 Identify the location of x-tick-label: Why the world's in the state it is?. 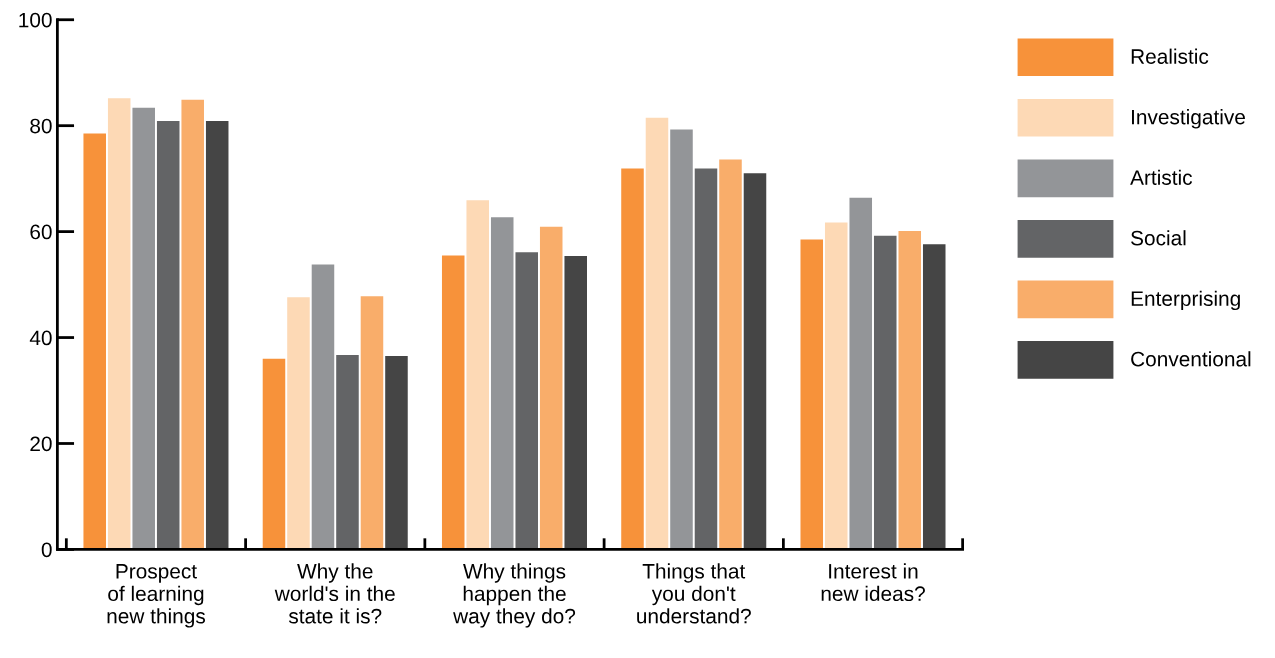
(334, 593).